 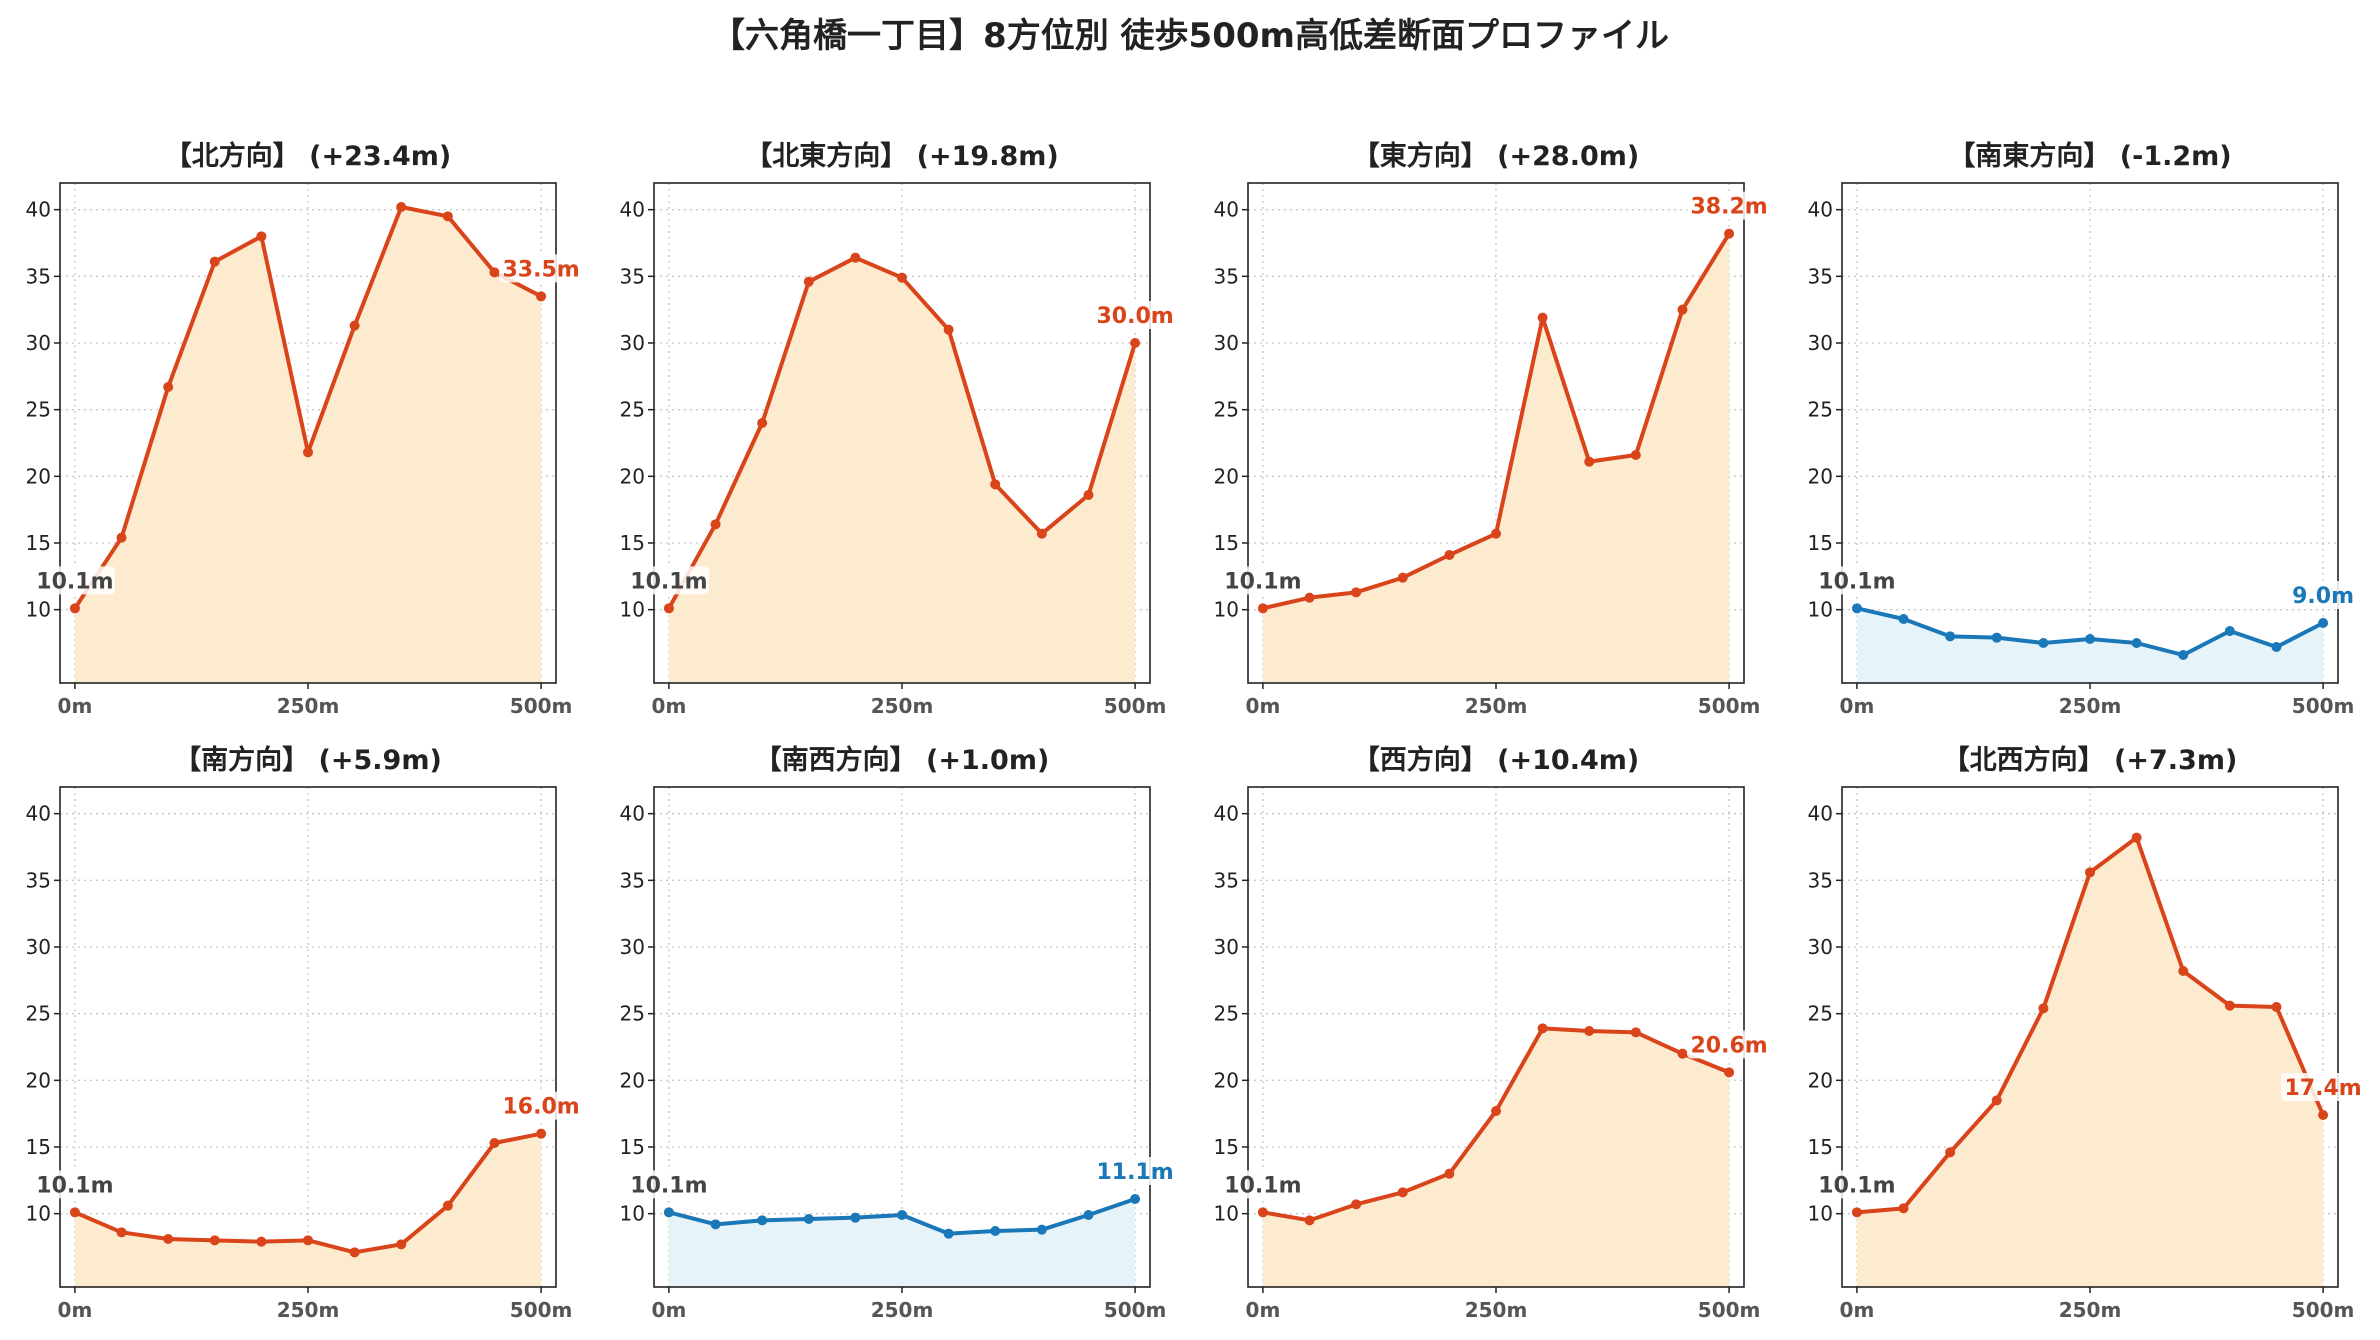 I want to click on panel-title: 【西方向】 (+10.4m), so click(x=1496, y=760).